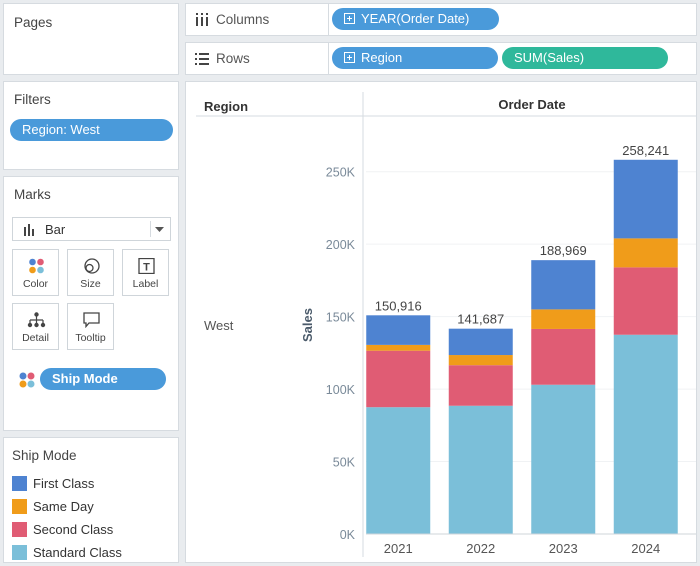 Image resolution: width=700 pixels, height=566 pixels. I want to click on label-button: T Label, so click(145, 272).